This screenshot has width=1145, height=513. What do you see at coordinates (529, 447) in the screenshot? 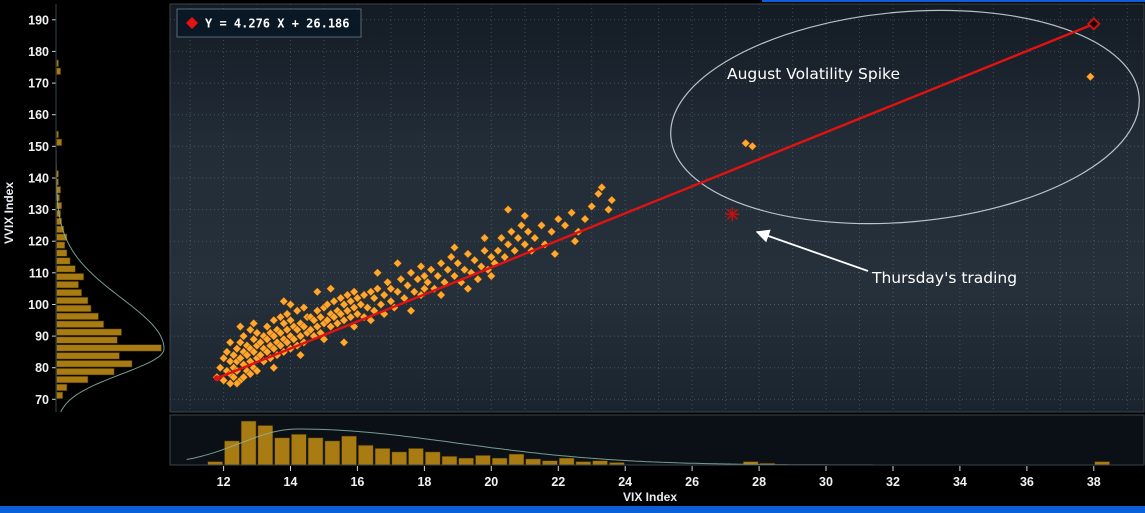
I see `x-density-group` at bounding box center [529, 447].